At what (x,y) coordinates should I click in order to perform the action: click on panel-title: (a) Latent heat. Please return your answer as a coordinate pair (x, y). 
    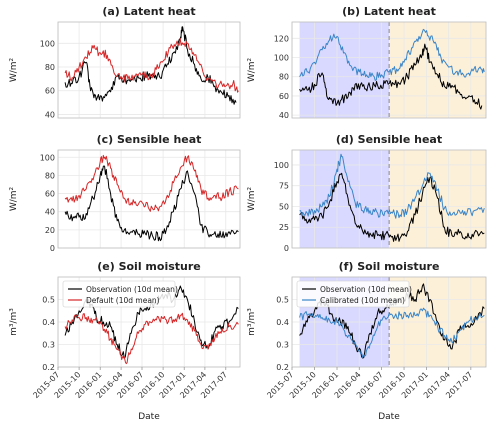
    Looking at the image, I should click on (148, 11).